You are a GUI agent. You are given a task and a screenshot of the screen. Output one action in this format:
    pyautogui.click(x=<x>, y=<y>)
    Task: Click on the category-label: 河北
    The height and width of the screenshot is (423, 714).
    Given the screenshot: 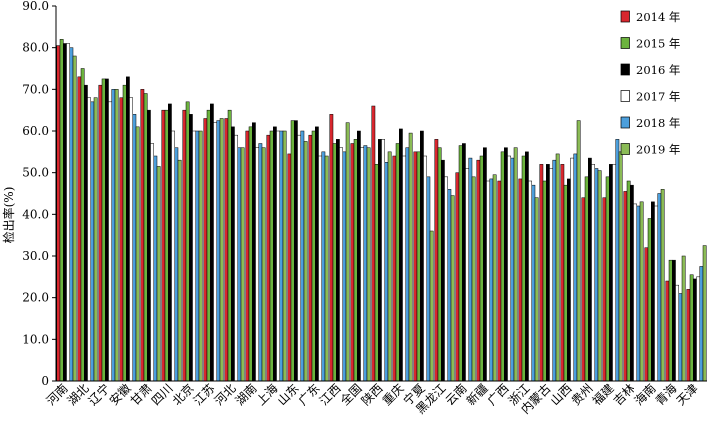 What is the action you would take?
    pyautogui.click(x=225, y=394)
    